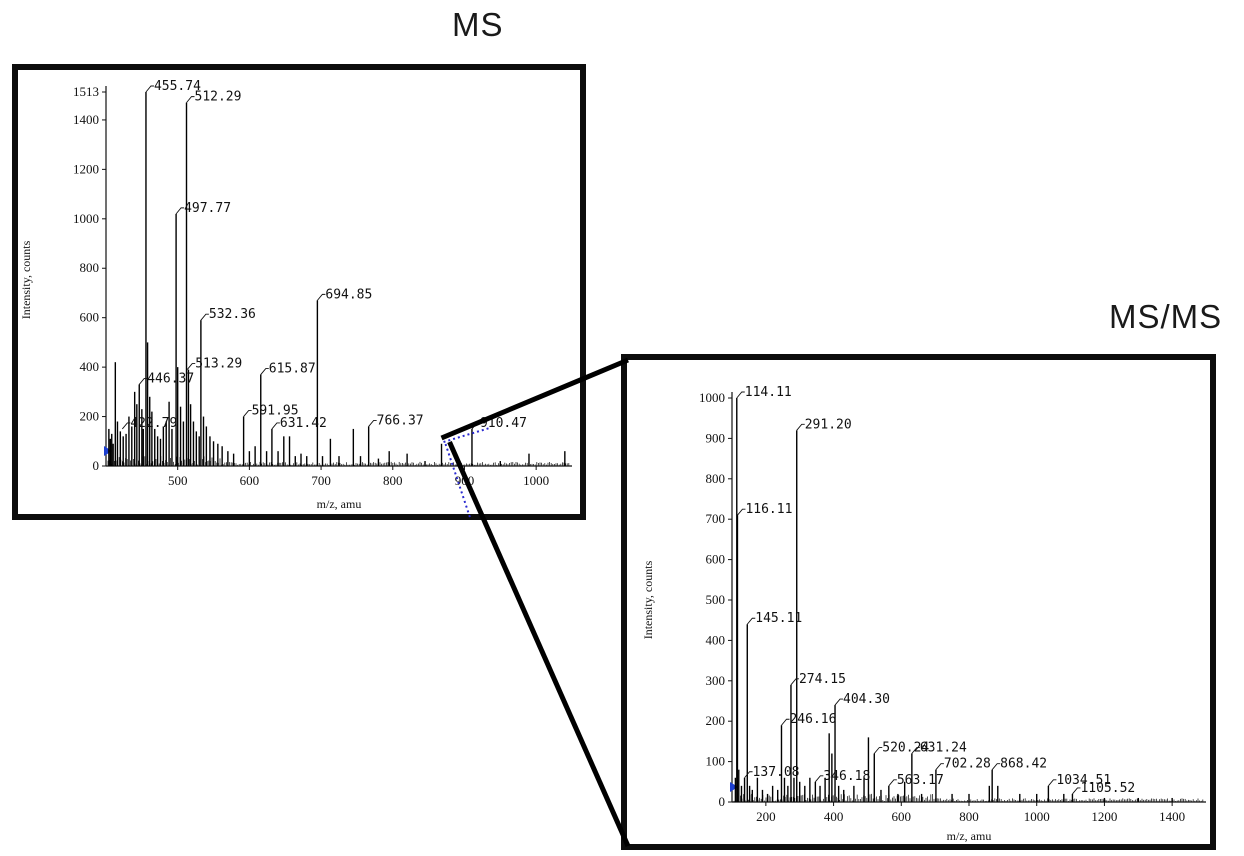 The height and width of the screenshot is (856, 1244). I want to click on msms-peak-label: 346.18, so click(846, 776).